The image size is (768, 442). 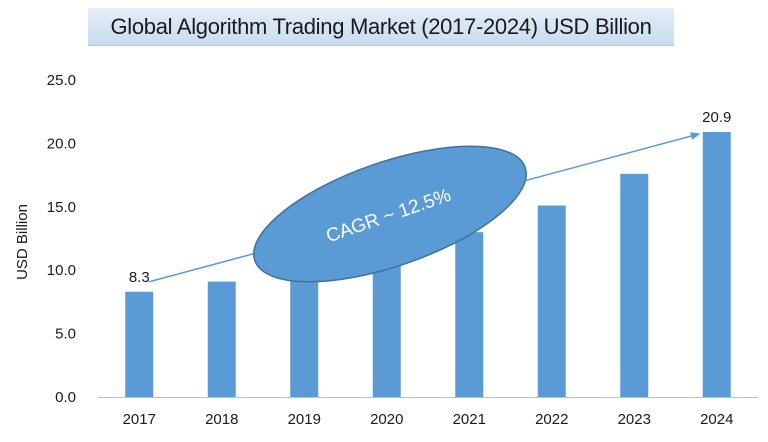 I want to click on y-tick-label: 20.0, so click(x=61, y=143).